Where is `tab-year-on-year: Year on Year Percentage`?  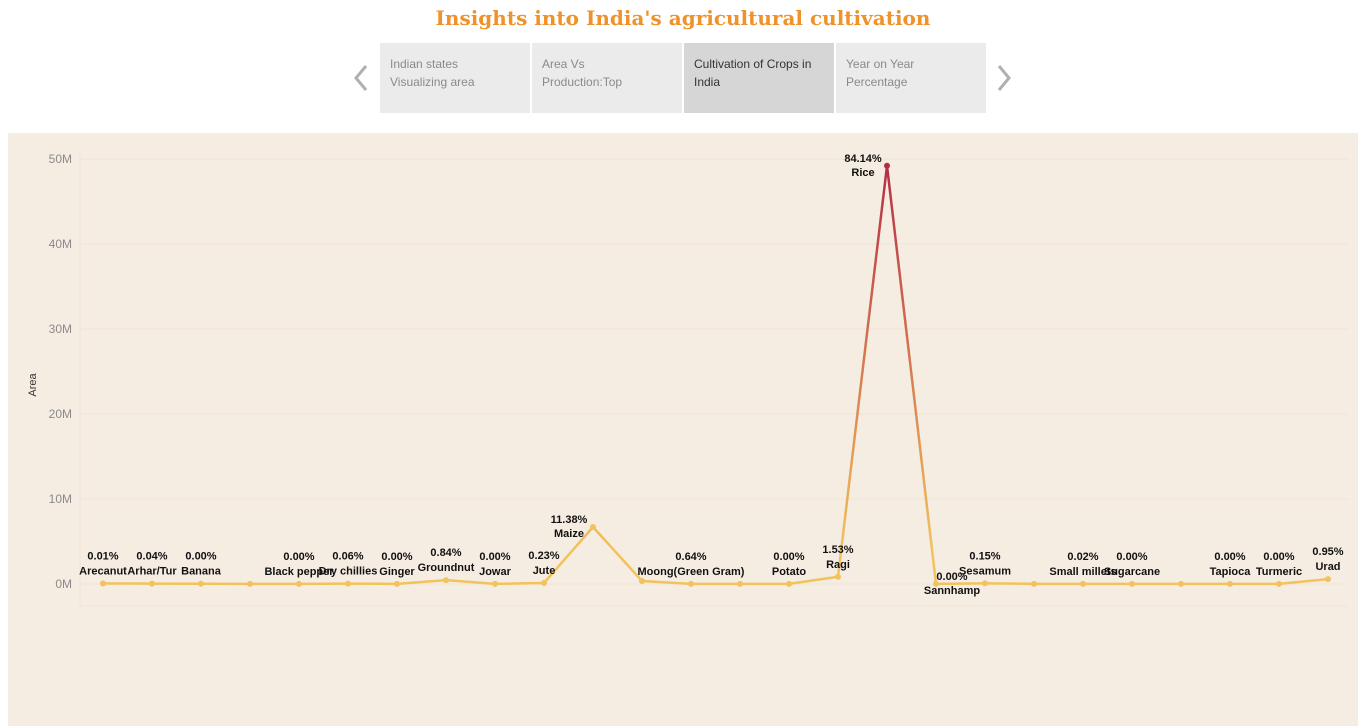
tab-year-on-year: Year on Year Percentage is located at coordinates (911, 78).